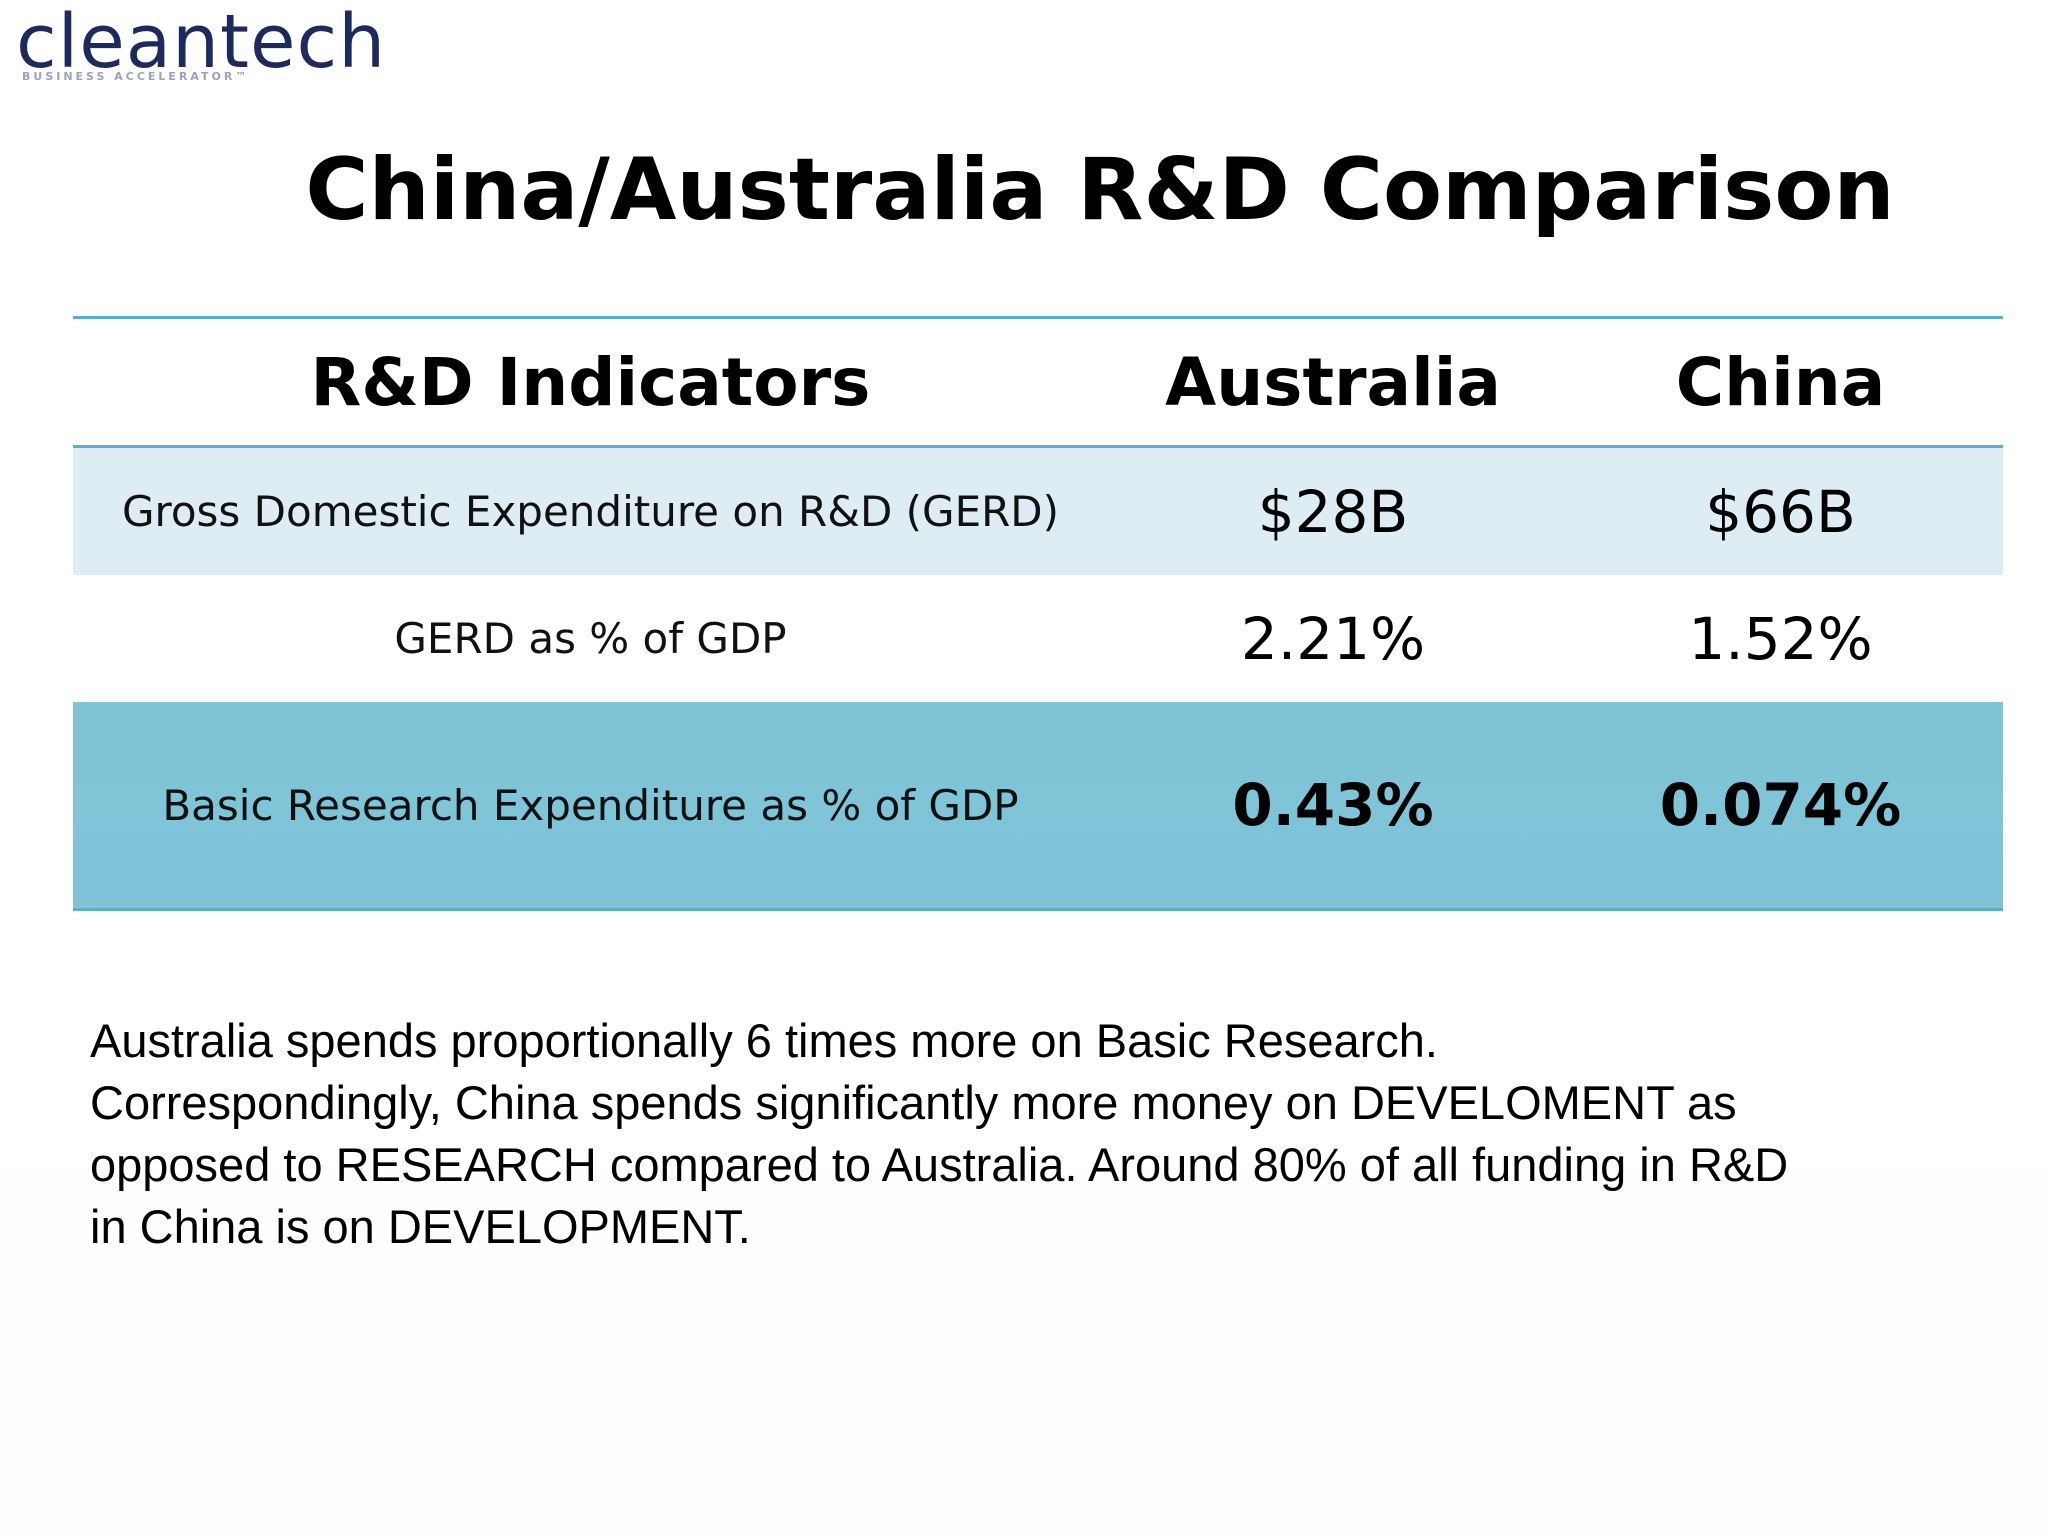  What do you see at coordinates (590, 511) in the screenshot?
I see `row-indicator-gerd: Gross Domestic Expenditure on R&D (GERD)` at bounding box center [590, 511].